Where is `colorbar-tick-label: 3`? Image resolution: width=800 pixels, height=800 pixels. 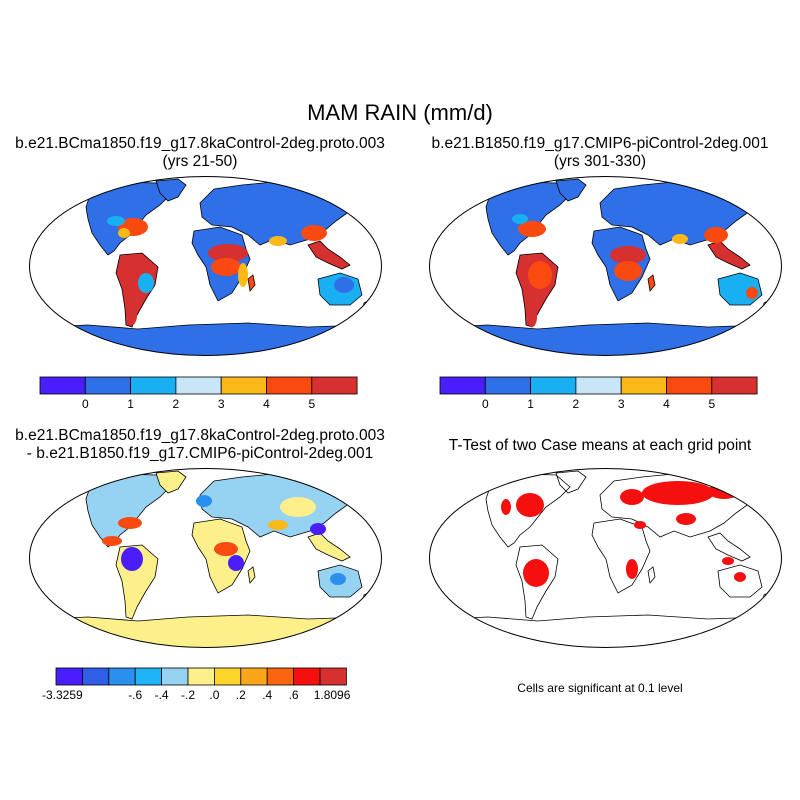 colorbar-tick-label: 3 is located at coordinates (621, 404).